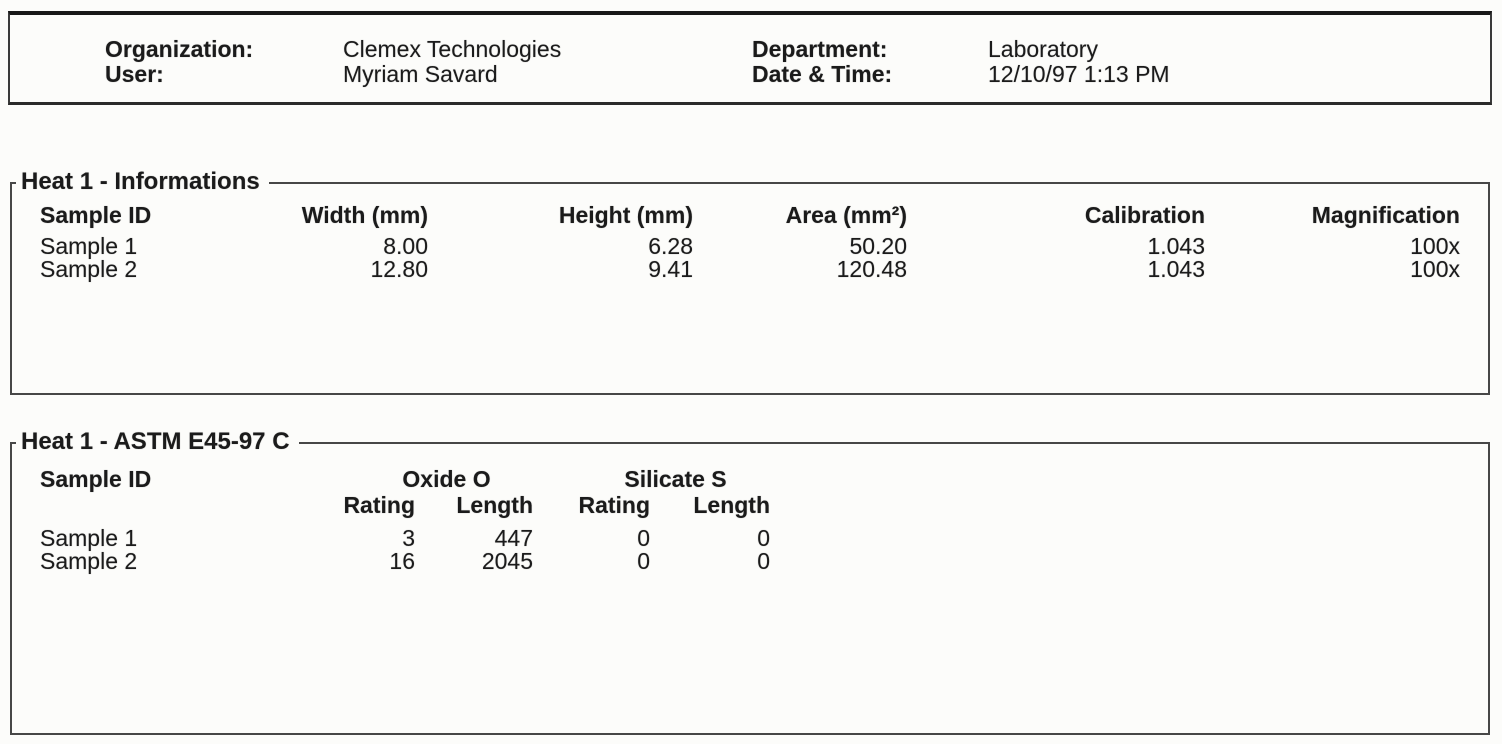 This screenshot has width=1502, height=744. Describe the element at coordinates (399, 269) in the screenshot. I see `cell-width: 12.80` at that location.